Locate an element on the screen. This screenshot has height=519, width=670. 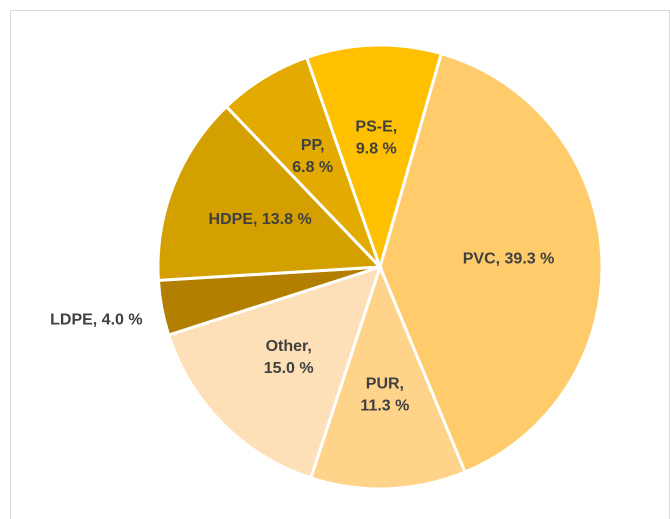
data-label-line: Other, is located at coordinates (289, 346).